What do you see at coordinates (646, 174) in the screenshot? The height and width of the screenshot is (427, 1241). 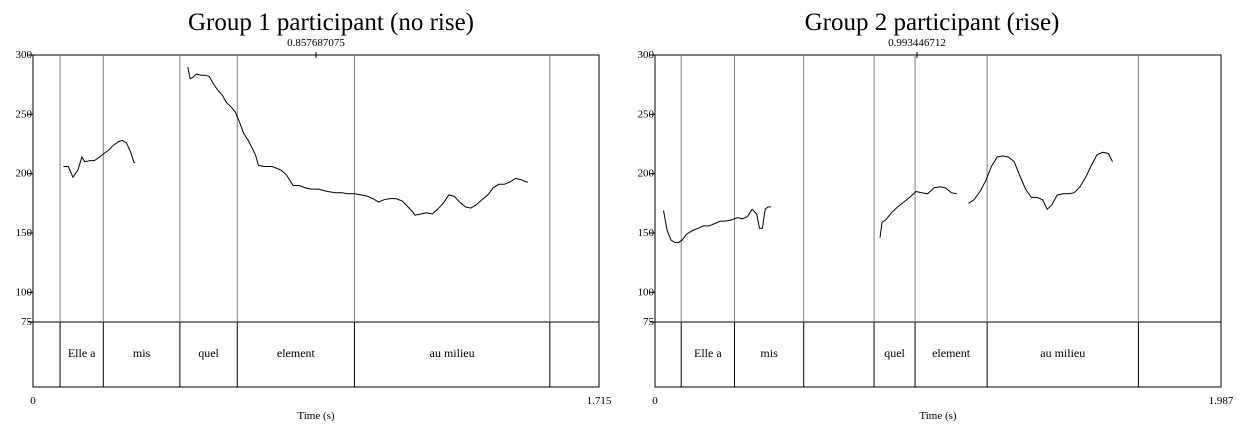 I see `chart-2-y-tick-label: 200` at bounding box center [646, 174].